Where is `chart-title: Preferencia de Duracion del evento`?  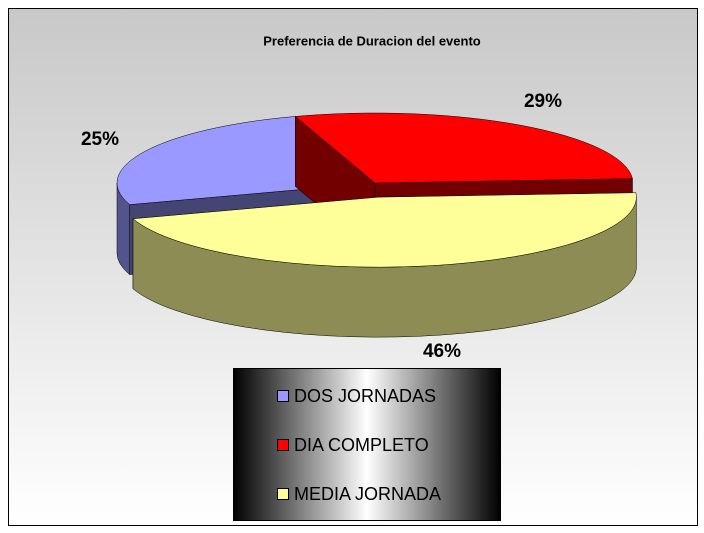
chart-title: Preferencia de Duracion del evento is located at coordinates (372, 40).